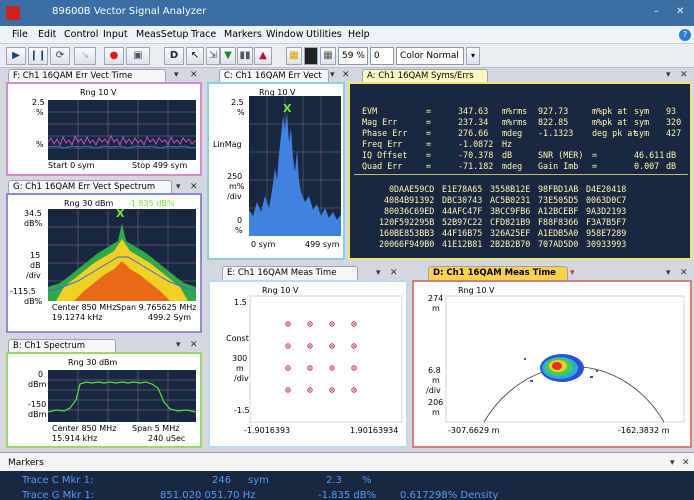  Describe the element at coordinates (308, 364) in the screenshot. I see `panel-e-plot` at that location.